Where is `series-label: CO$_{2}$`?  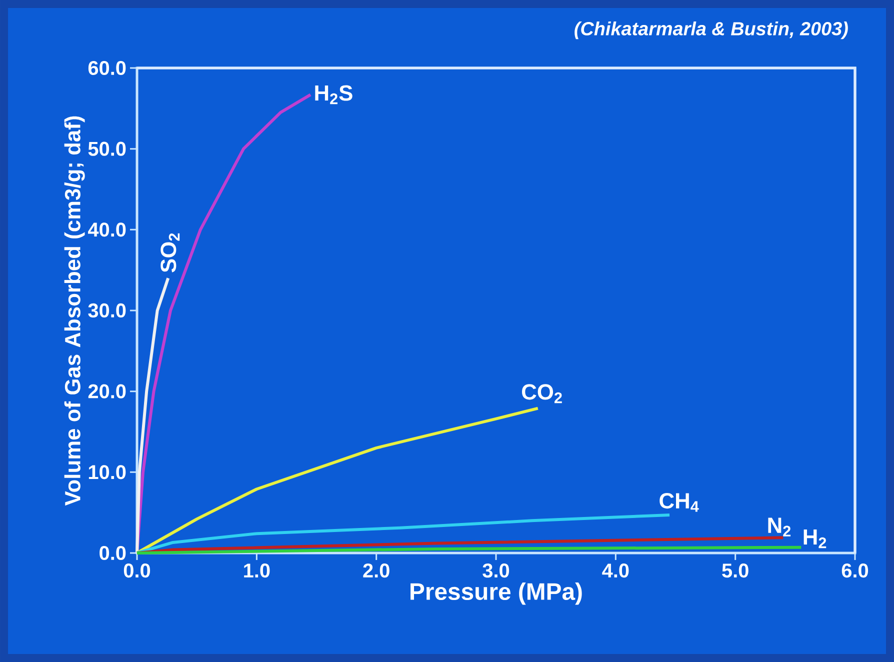
series-label: CO$_{2}$ is located at coordinates (542, 394).